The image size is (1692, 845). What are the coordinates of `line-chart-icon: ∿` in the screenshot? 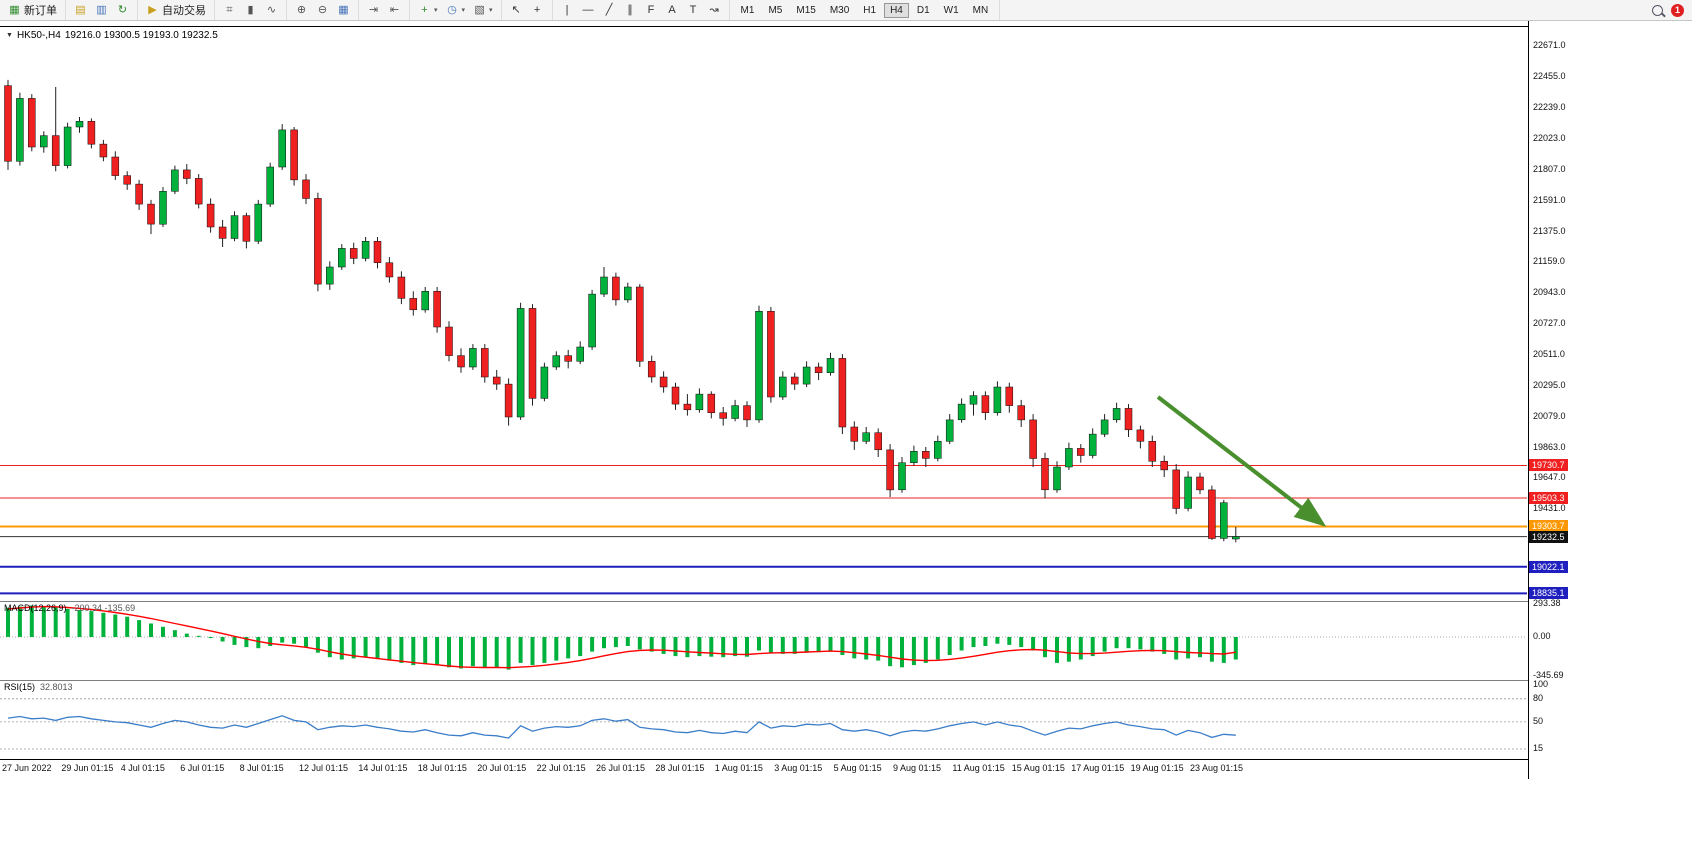 It's located at (271, 9).